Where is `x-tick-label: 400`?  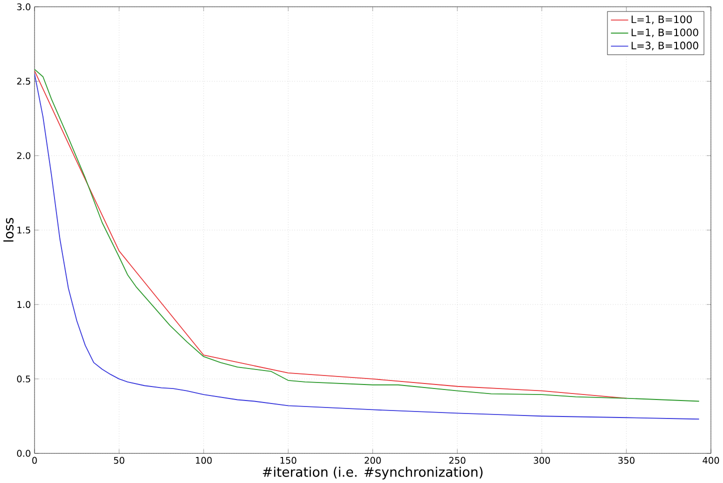
x-tick-label: 400 is located at coordinates (711, 460).